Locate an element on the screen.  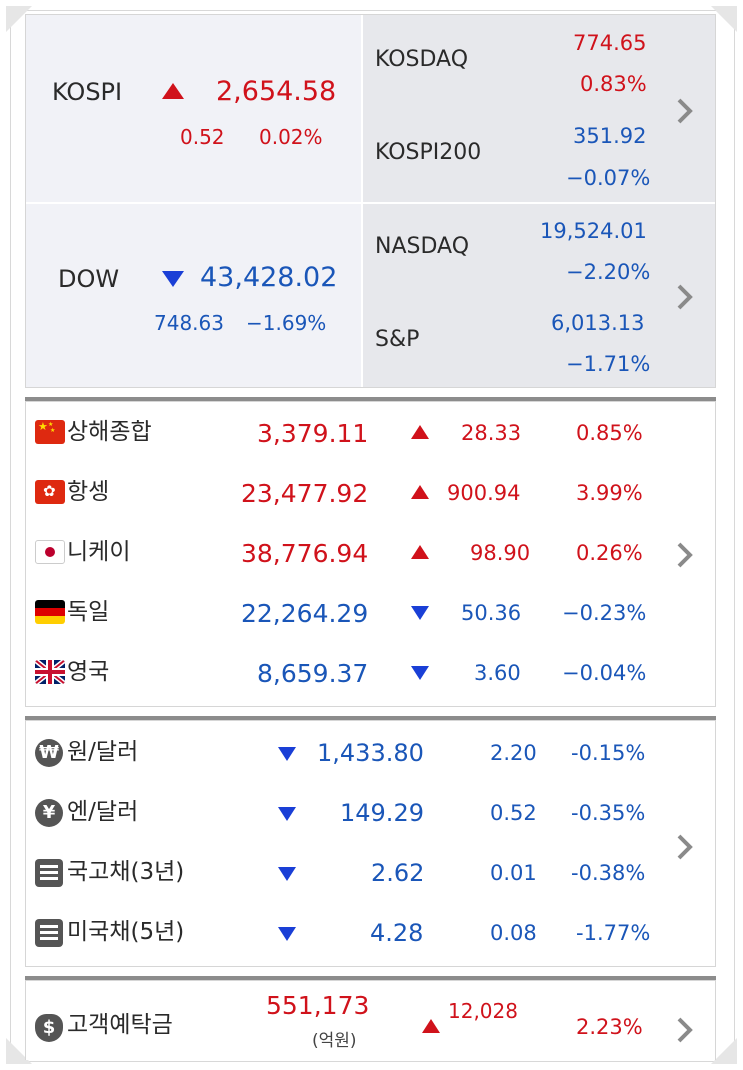
money-bag-icon: $ is located at coordinates (49, 1028).